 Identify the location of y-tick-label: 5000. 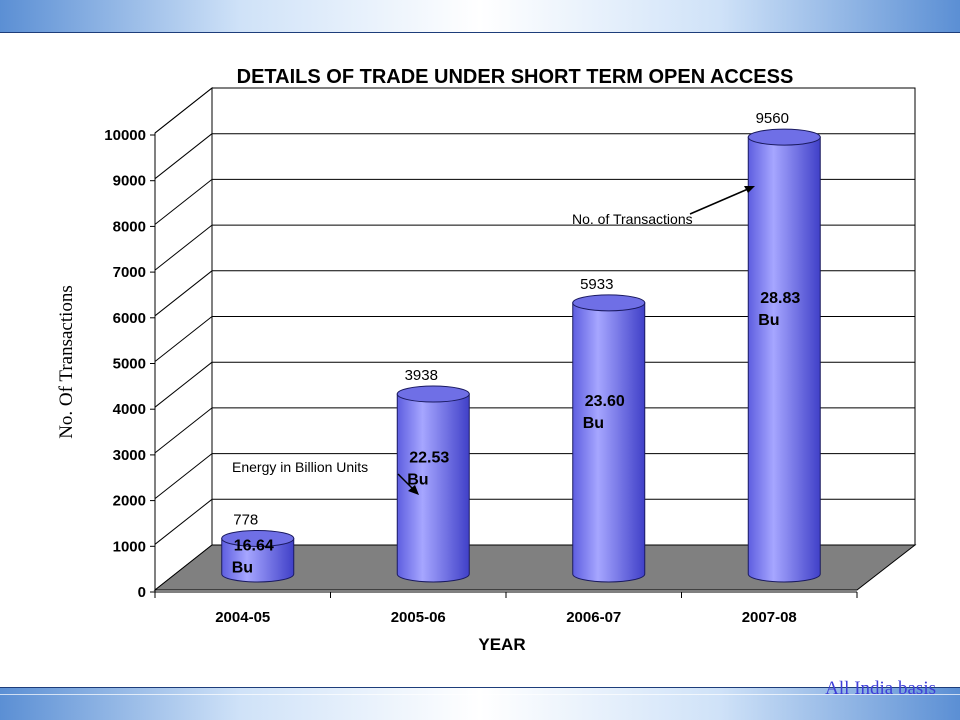
(129, 364).